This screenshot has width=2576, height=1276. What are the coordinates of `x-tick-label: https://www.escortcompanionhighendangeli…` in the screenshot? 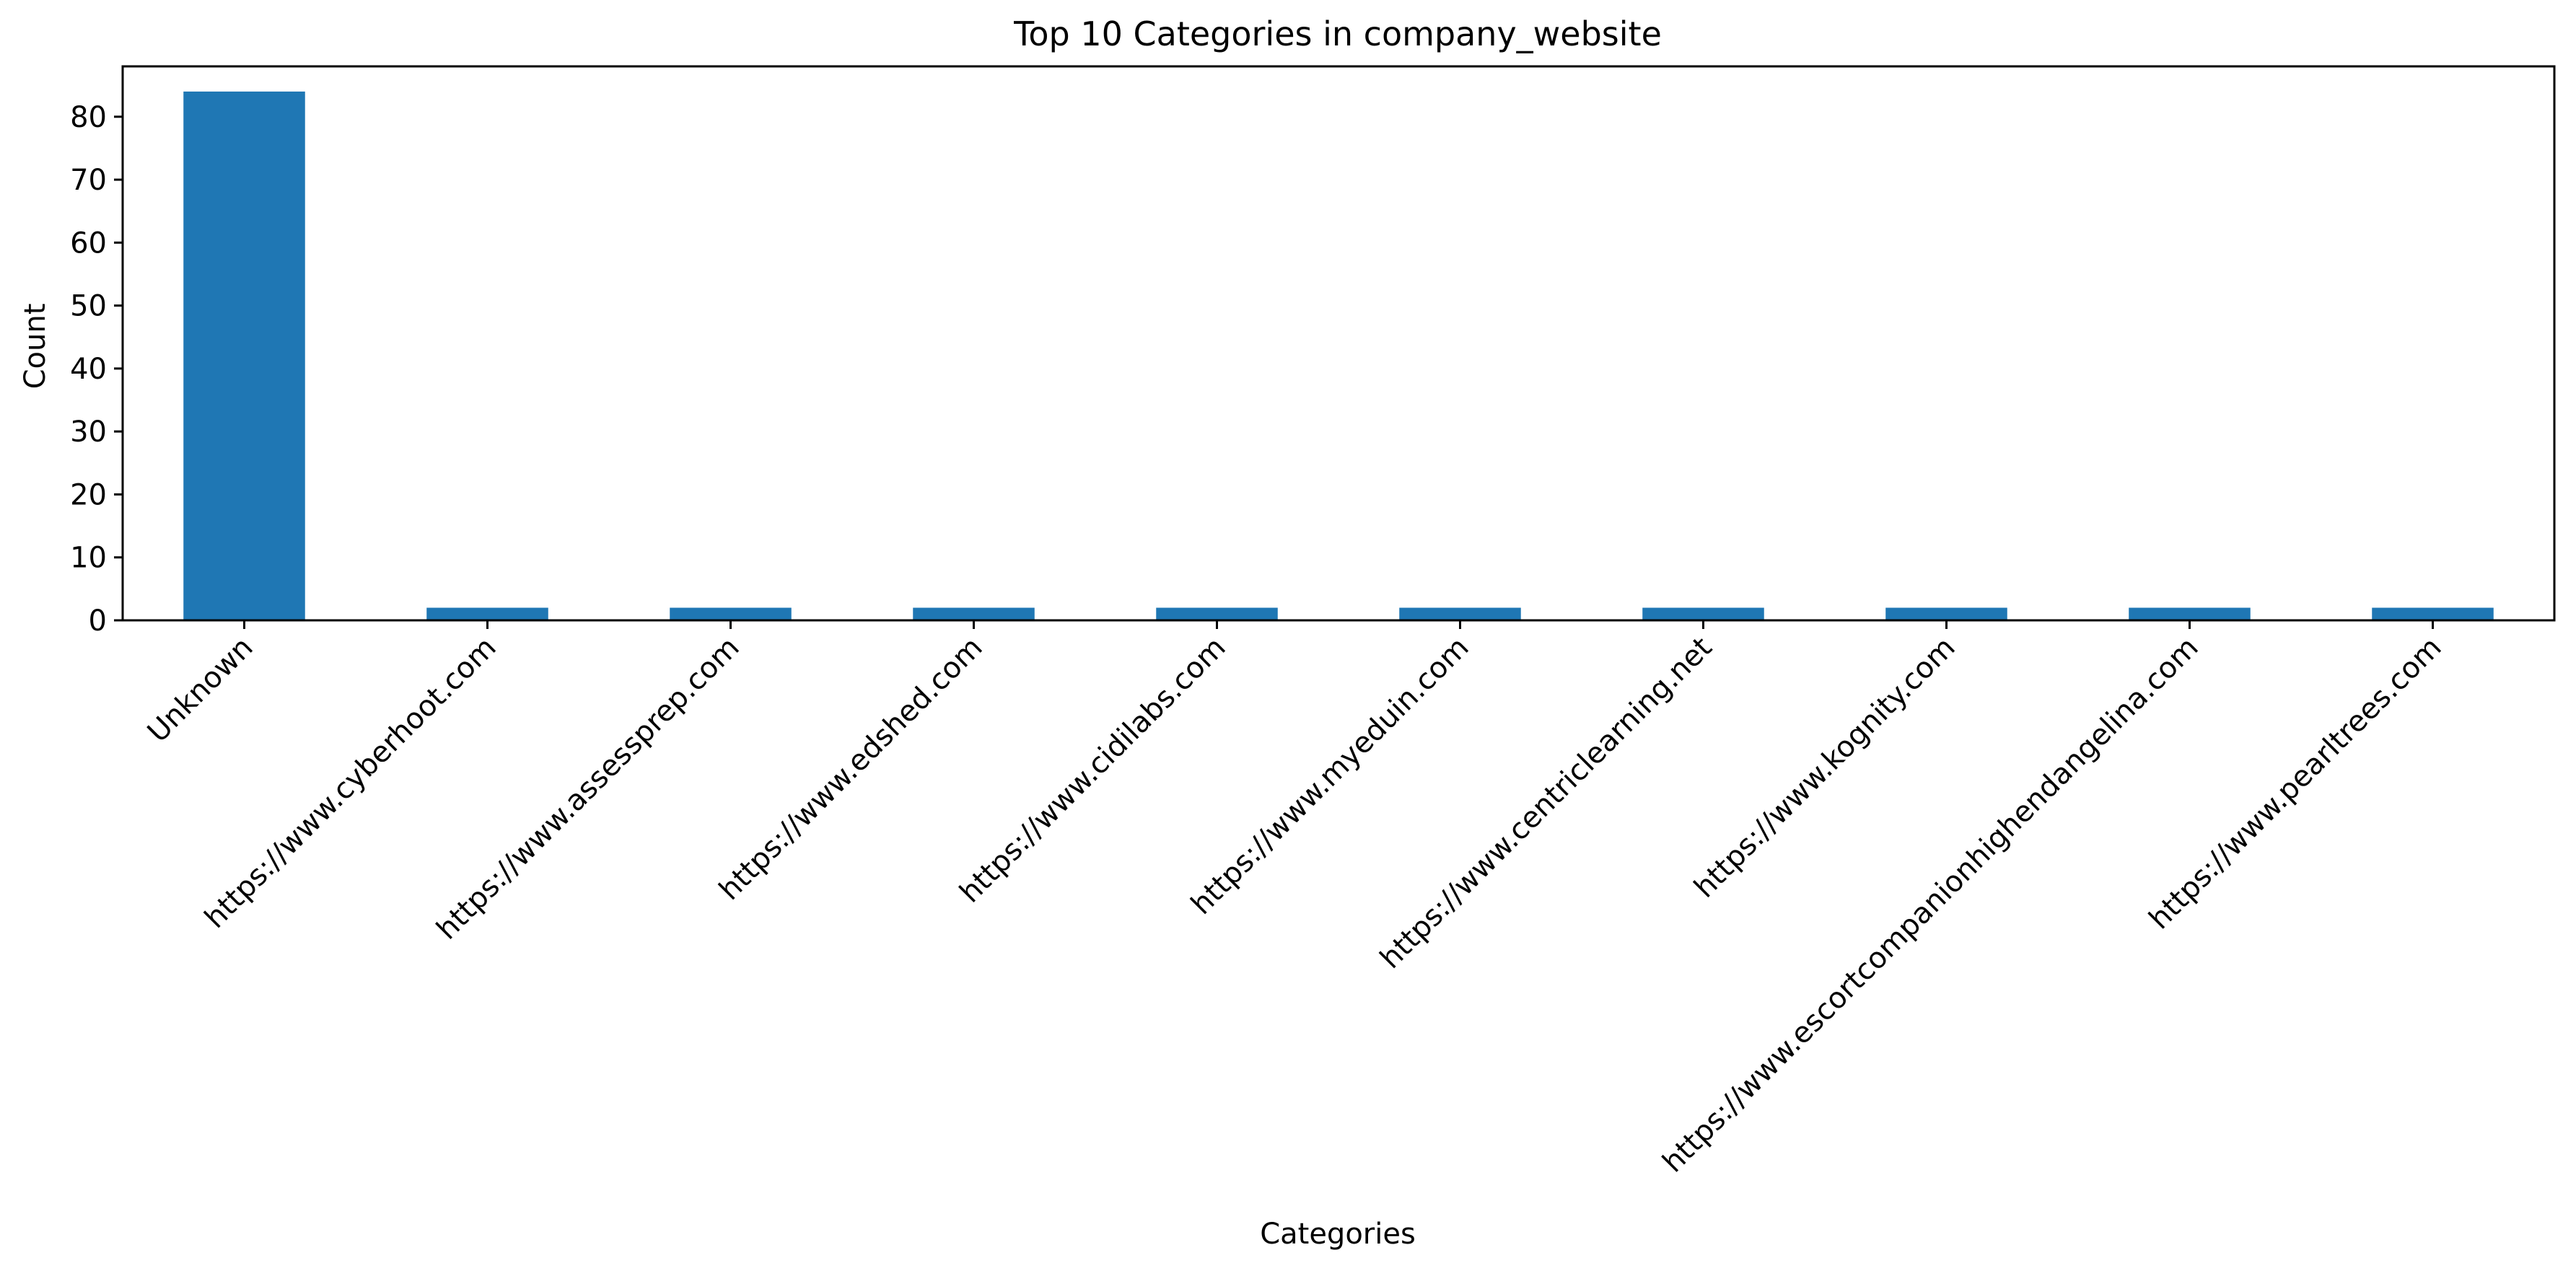 It's located at (1931, 905).